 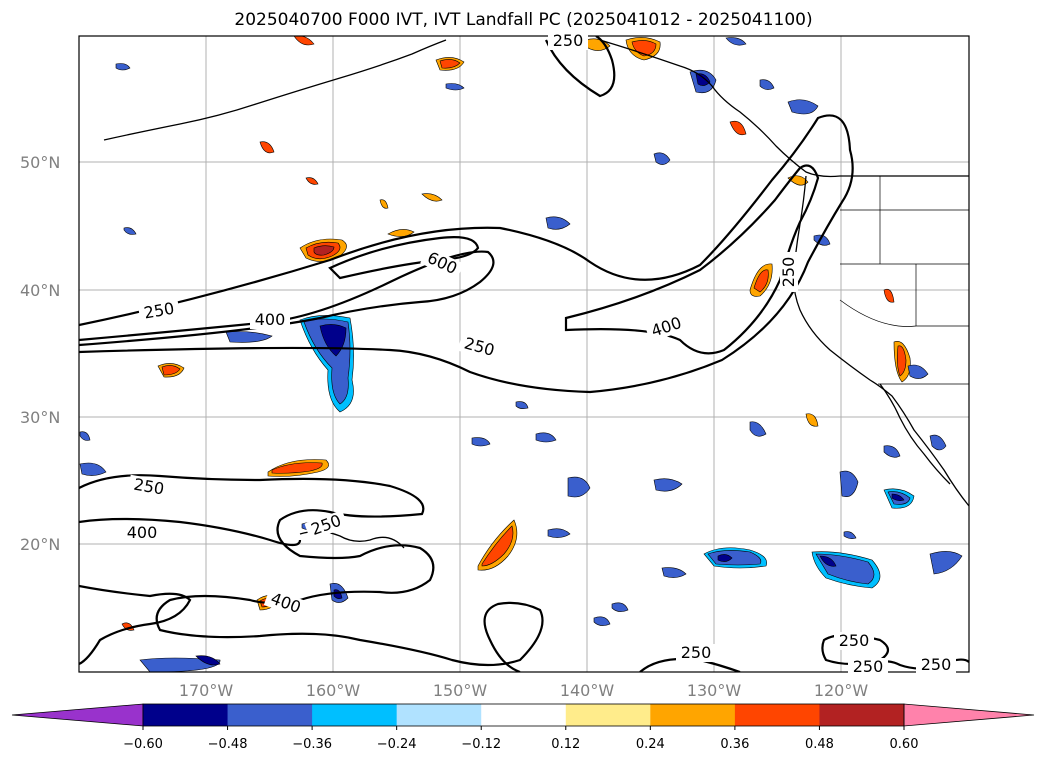 I want to click on colorbar-tick-label: −0.48, so click(x=228, y=744).